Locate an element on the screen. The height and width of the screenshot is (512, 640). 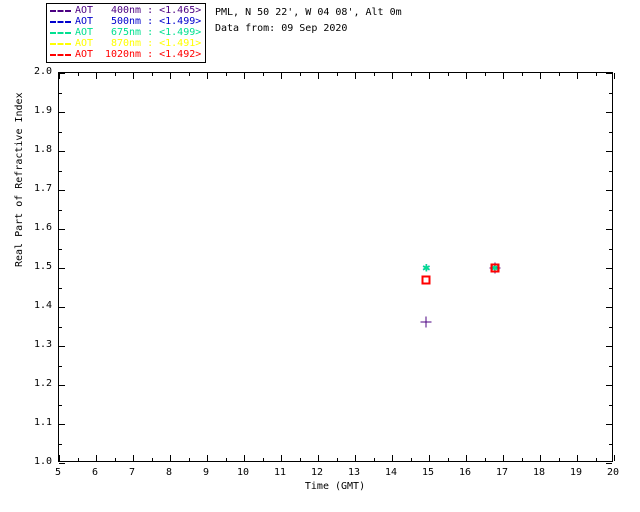
legend-item: AOT 675nm : <1.499> is located at coordinates (125, 32).